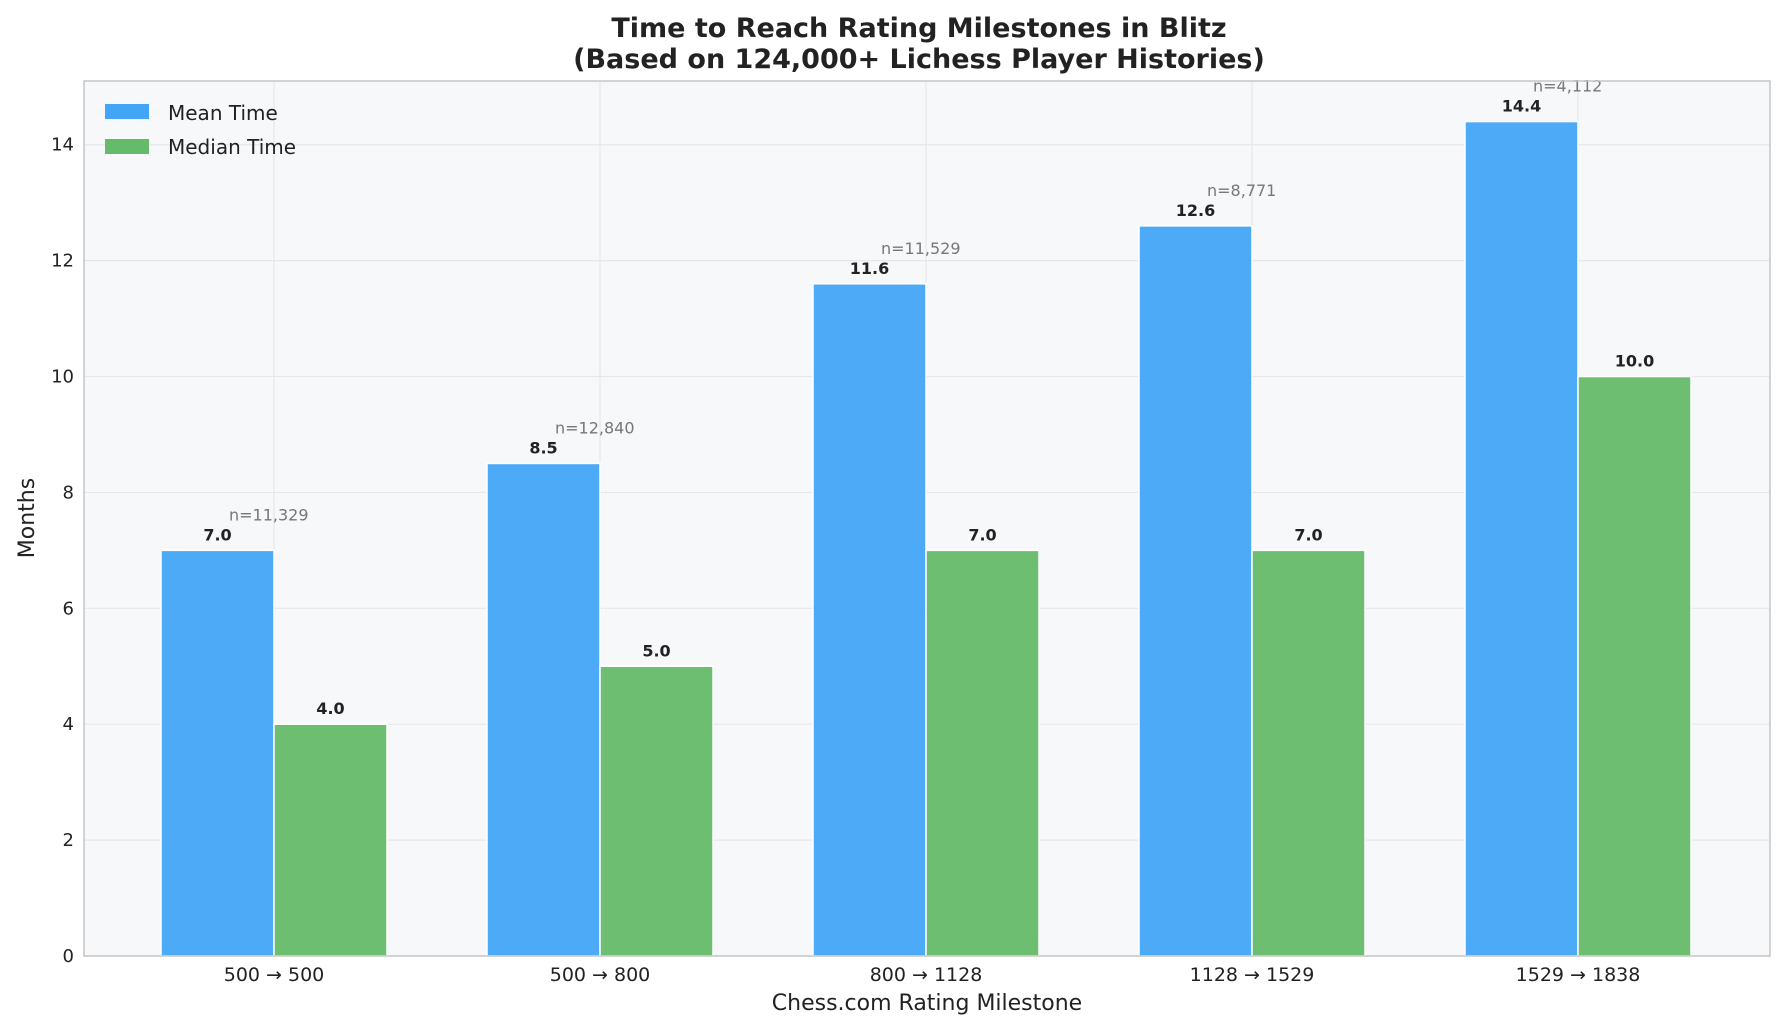 Image resolution: width=1780 pixels, height=1030 pixels. Describe the element at coordinates (269, 514) in the screenshot. I see `sample-size-label: n=11,329` at that location.